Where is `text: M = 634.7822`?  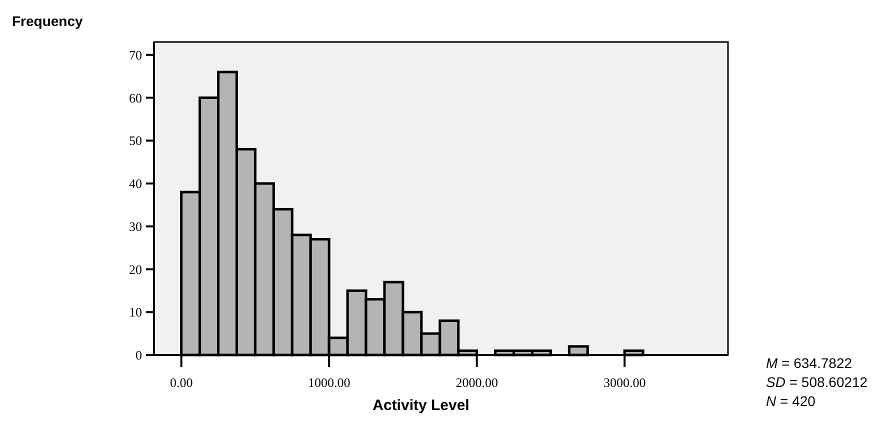 text: M = 634.7822 is located at coordinates (809, 363).